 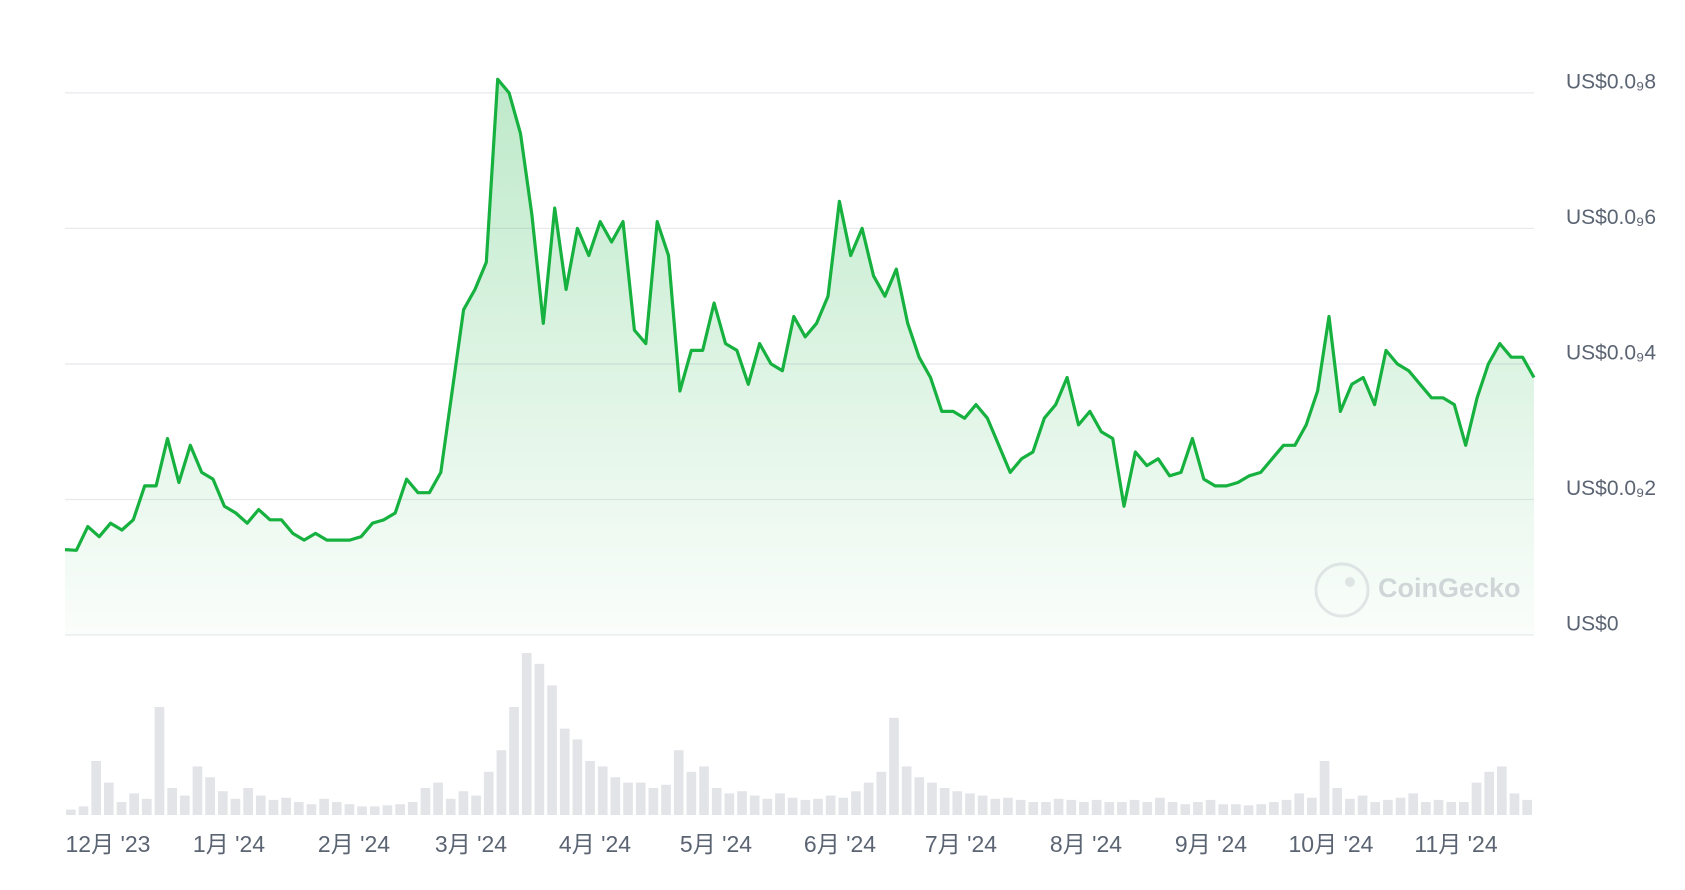 I want to click on y-tick-label: US$0, so click(x=1592, y=624).